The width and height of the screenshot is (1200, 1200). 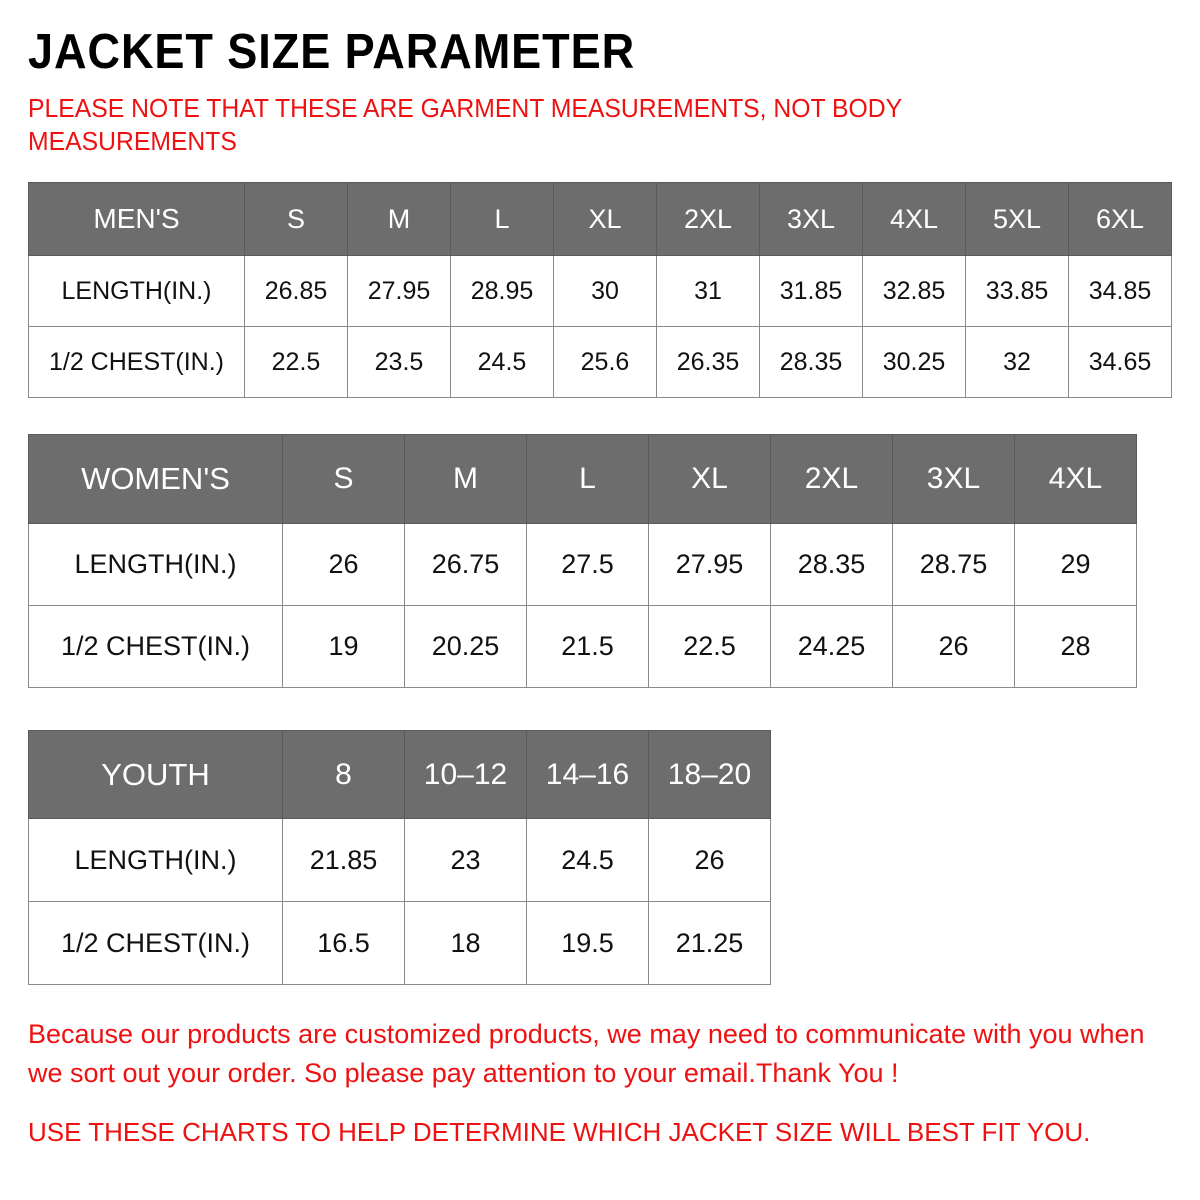 I want to click on youth-row-label: 1/2 CHEST(IN.), so click(x=155, y=943).